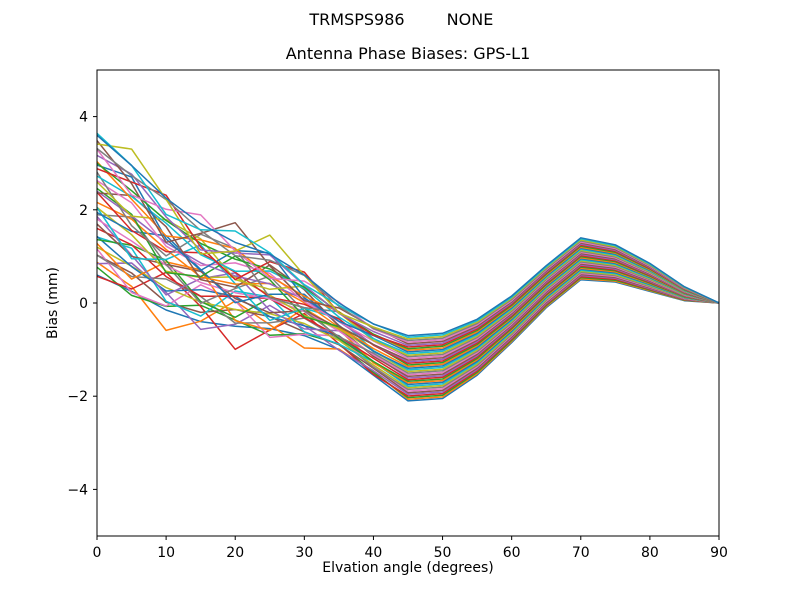 This screenshot has height=600, width=800. Describe the element at coordinates (719, 553) in the screenshot. I see `x-tick-label: 90` at that location.